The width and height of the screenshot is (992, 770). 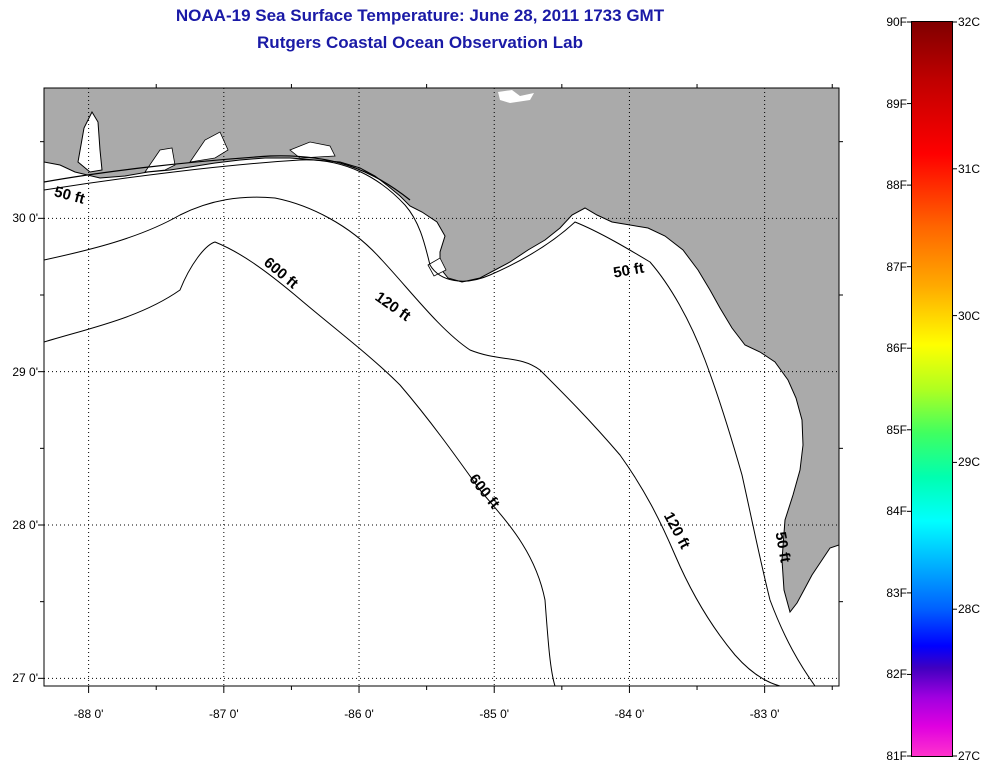 I want to click on colorbar-f-label: 84F, so click(x=896, y=511).